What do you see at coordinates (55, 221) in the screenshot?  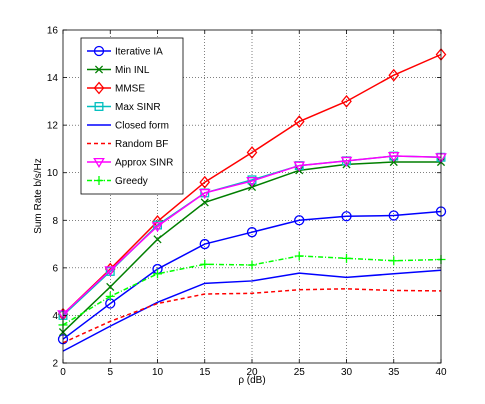 I see `y-tick-label: 8` at bounding box center [55, 221].